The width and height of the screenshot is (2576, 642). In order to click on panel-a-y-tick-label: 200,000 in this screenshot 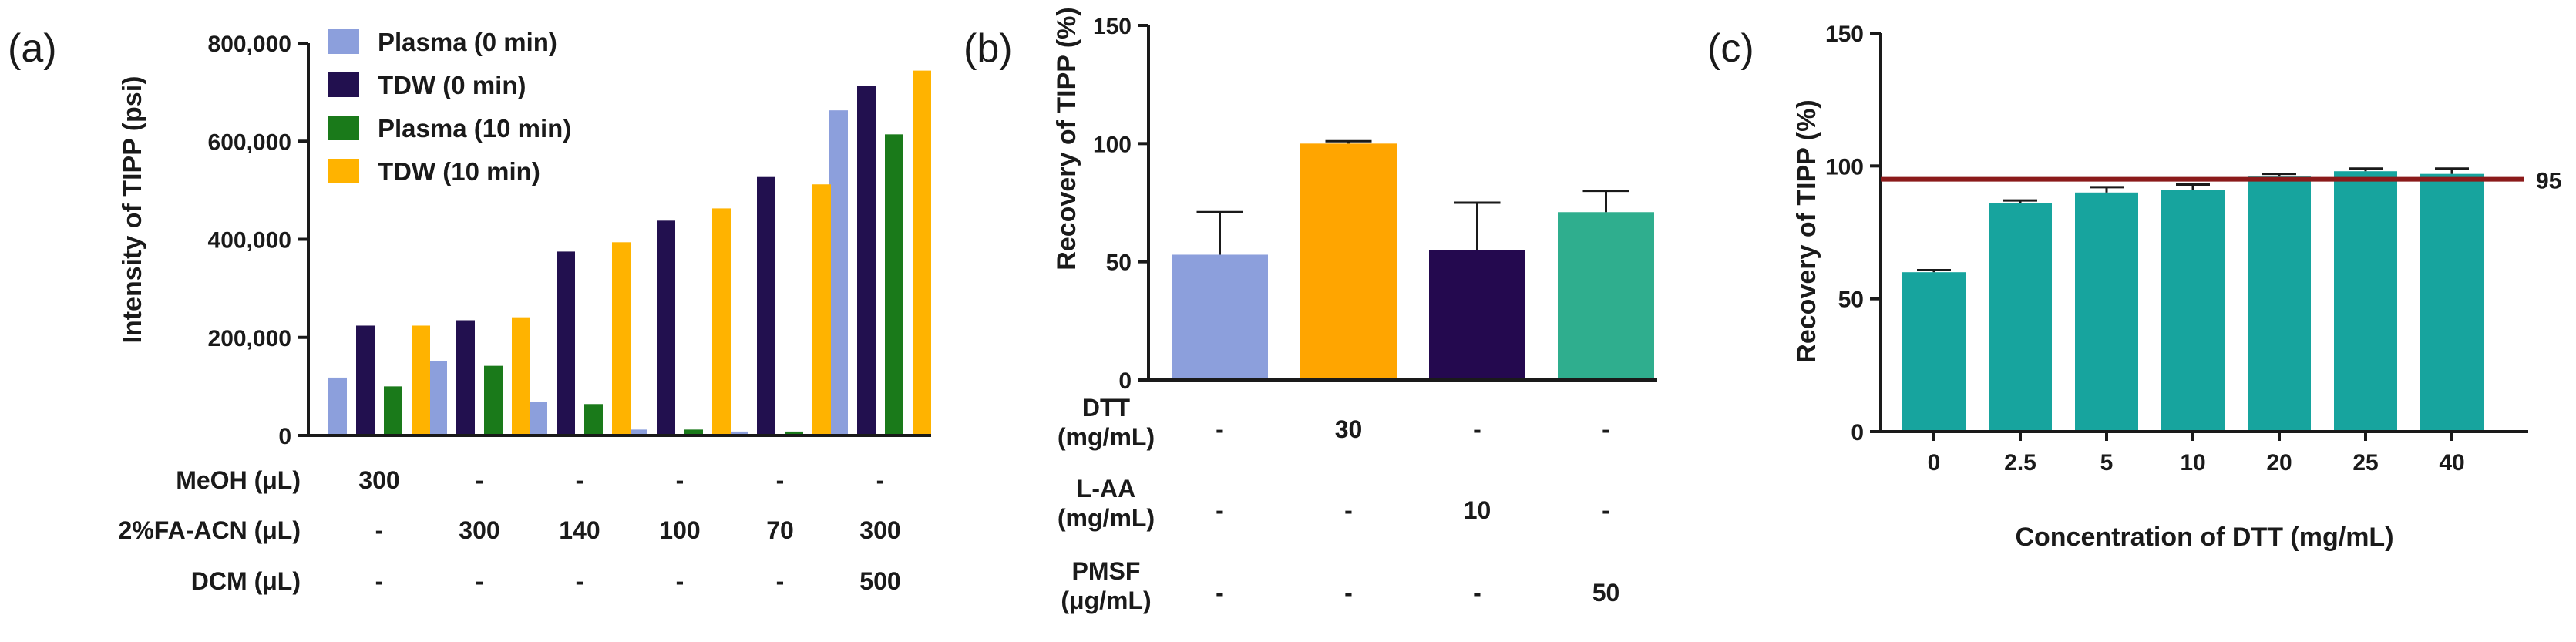, I will do `click(249, 338)`.